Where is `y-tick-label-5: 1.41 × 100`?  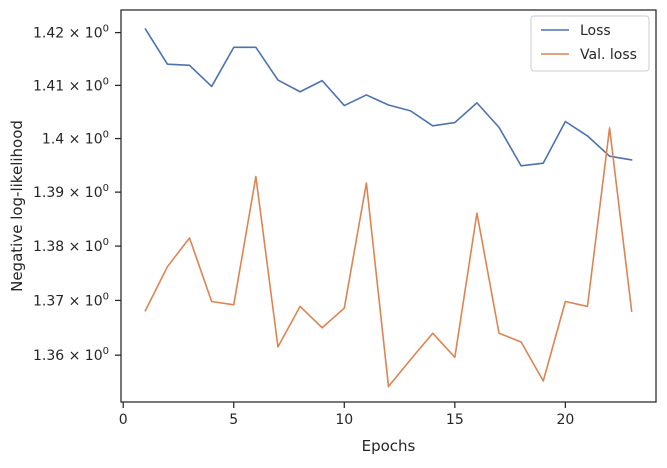 y-tick-label-5: 1.41 × 100 is located at coordinates (71, 85).